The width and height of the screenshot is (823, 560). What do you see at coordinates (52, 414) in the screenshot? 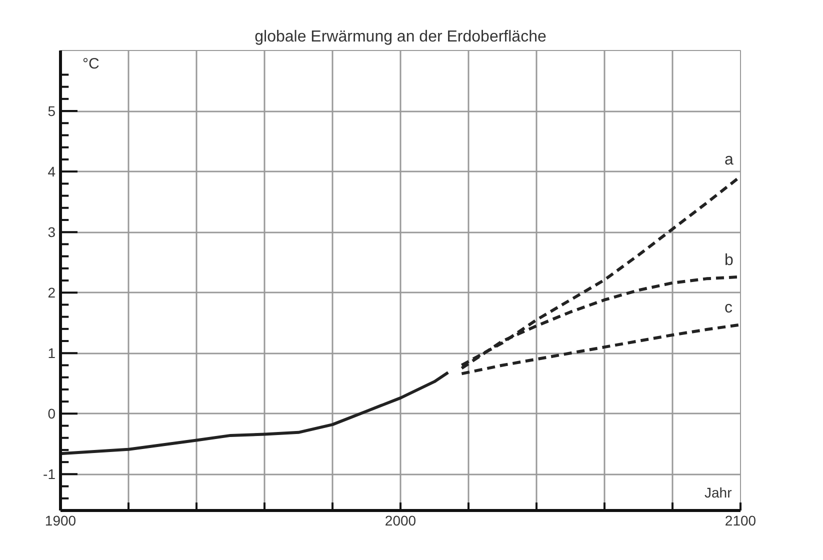
I see `y-tick-label: 0` at bounding box center [52, 414].